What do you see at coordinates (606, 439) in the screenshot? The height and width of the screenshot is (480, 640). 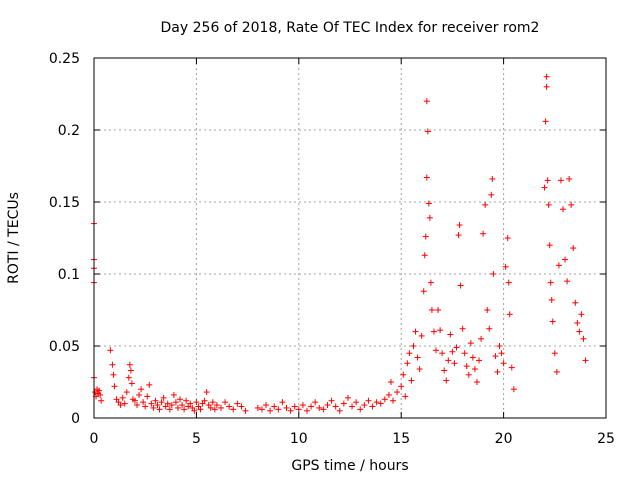 I see `x-tick-label: 25` at bounding box center [606, 439].